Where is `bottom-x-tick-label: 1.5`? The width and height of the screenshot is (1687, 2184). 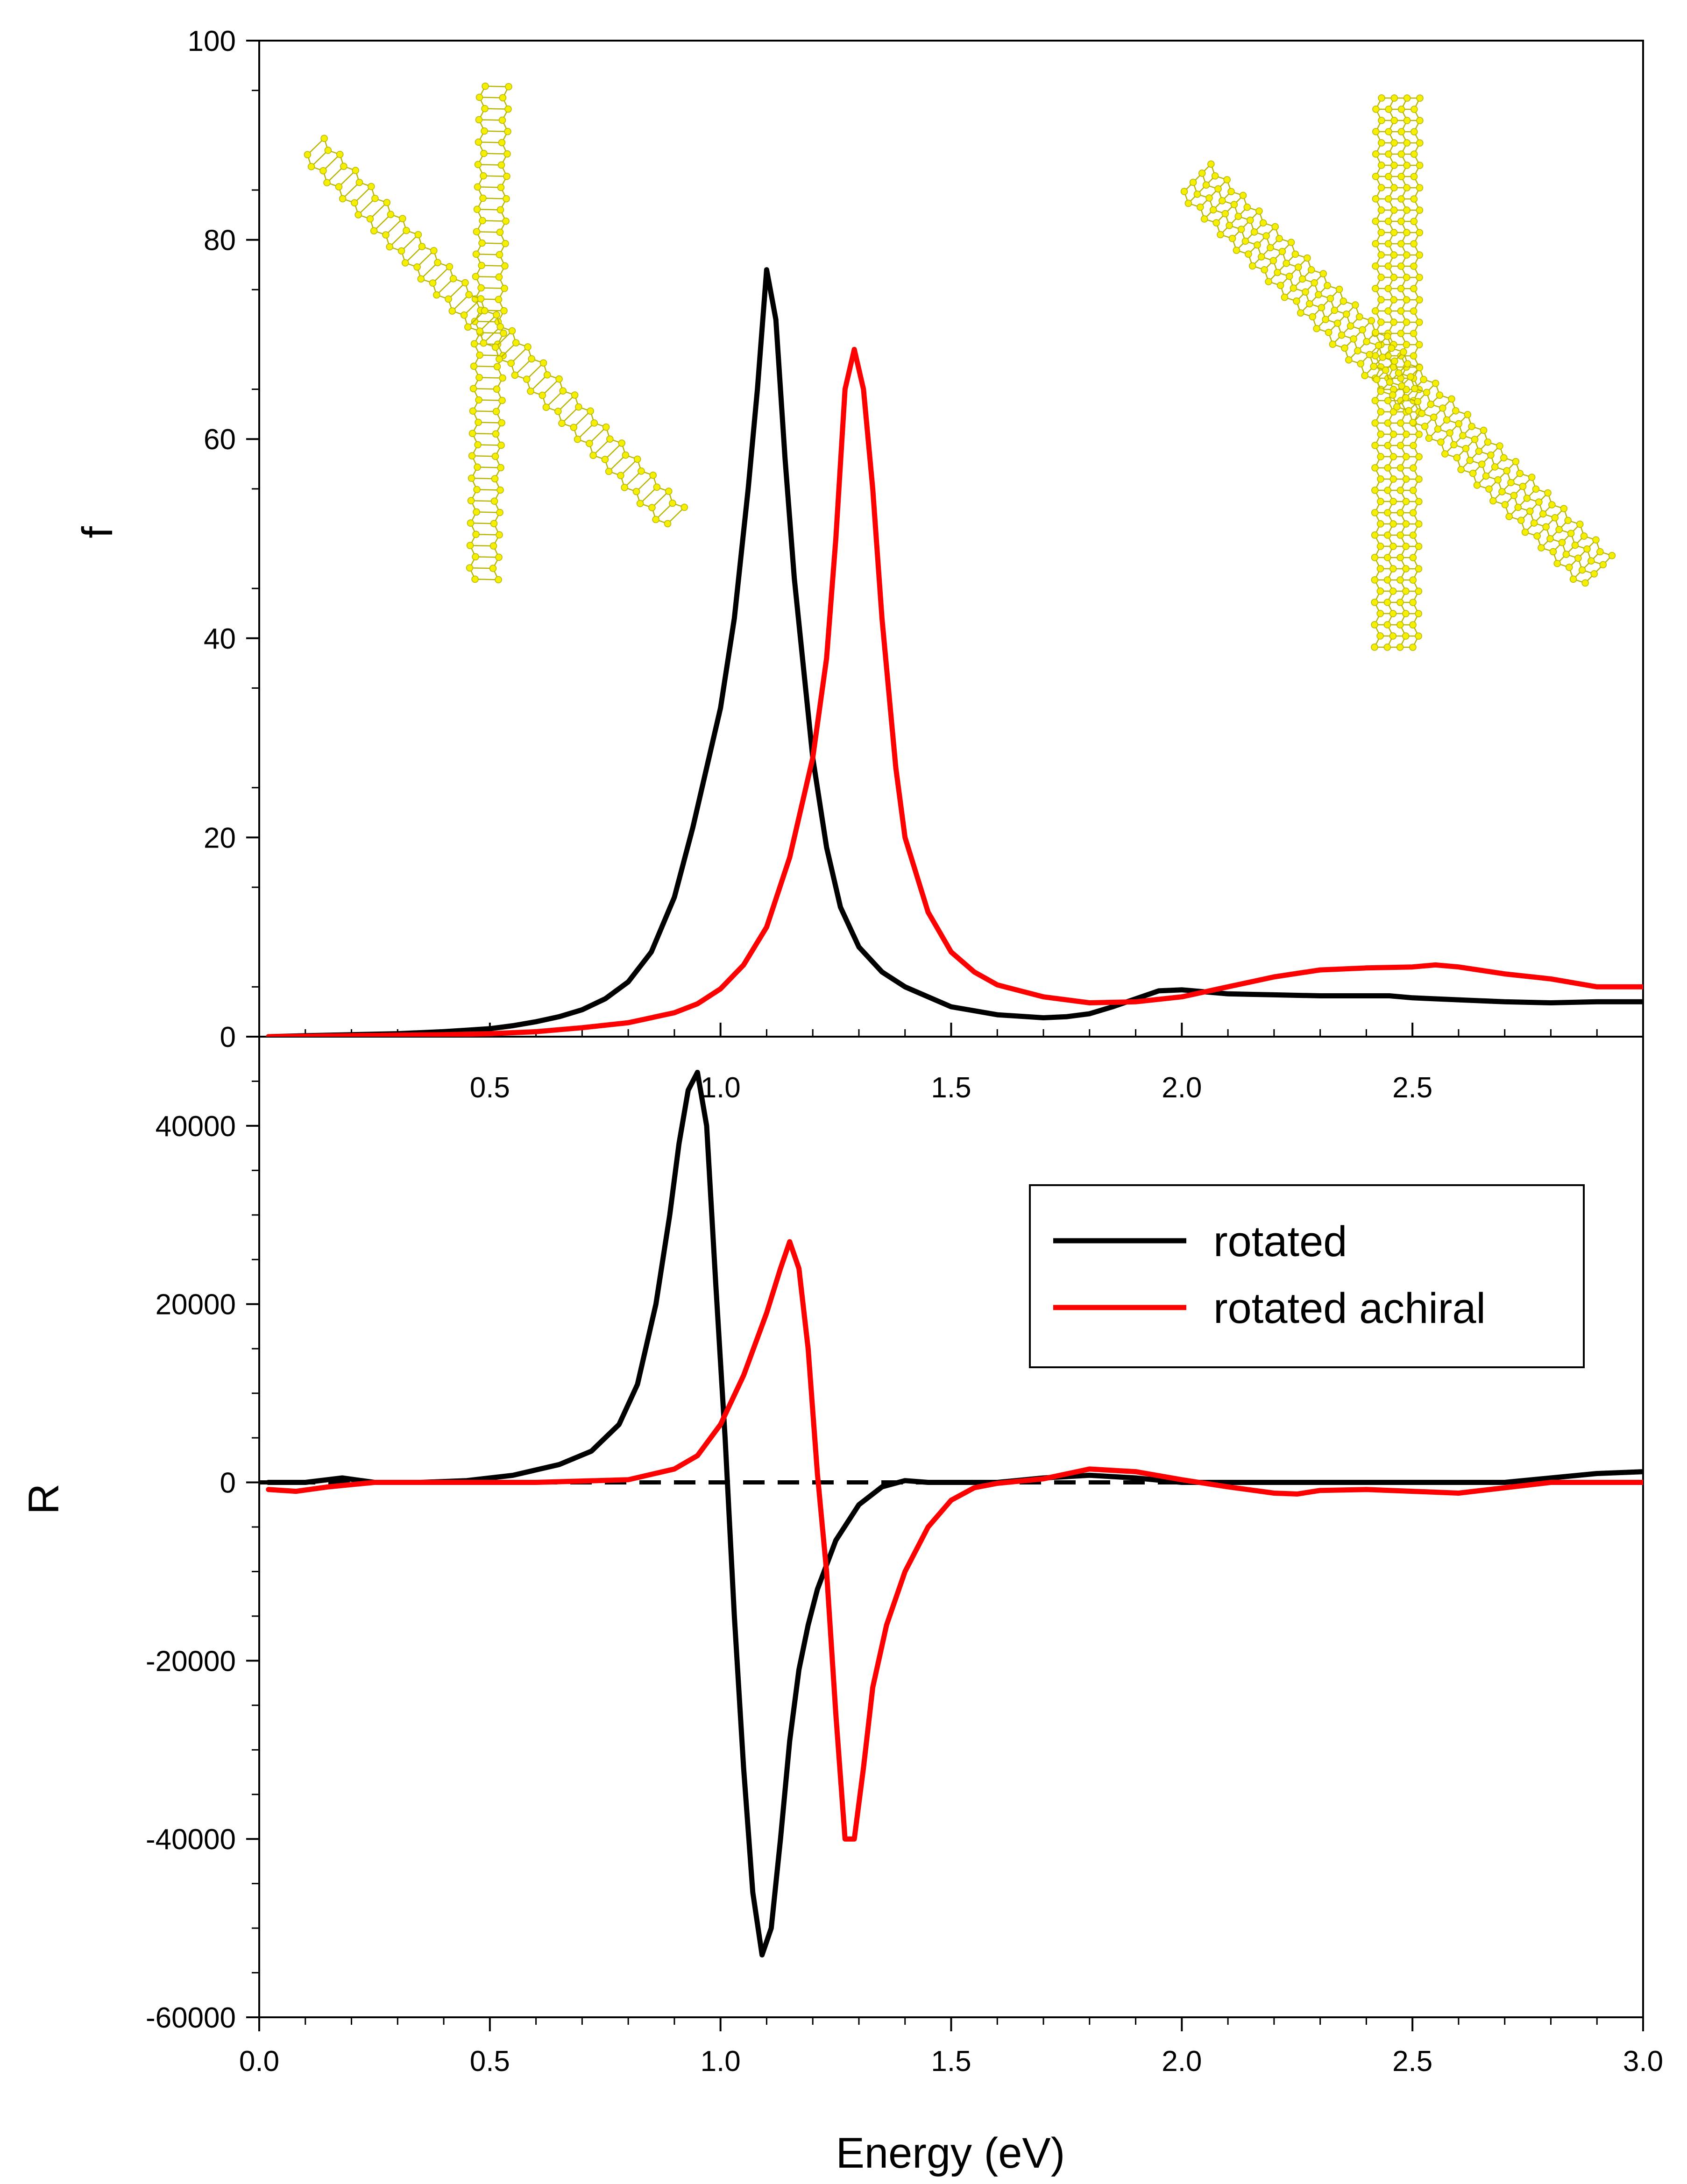 bottom-x-tick-label: 1.5 is located at coordinates (951, 2061).